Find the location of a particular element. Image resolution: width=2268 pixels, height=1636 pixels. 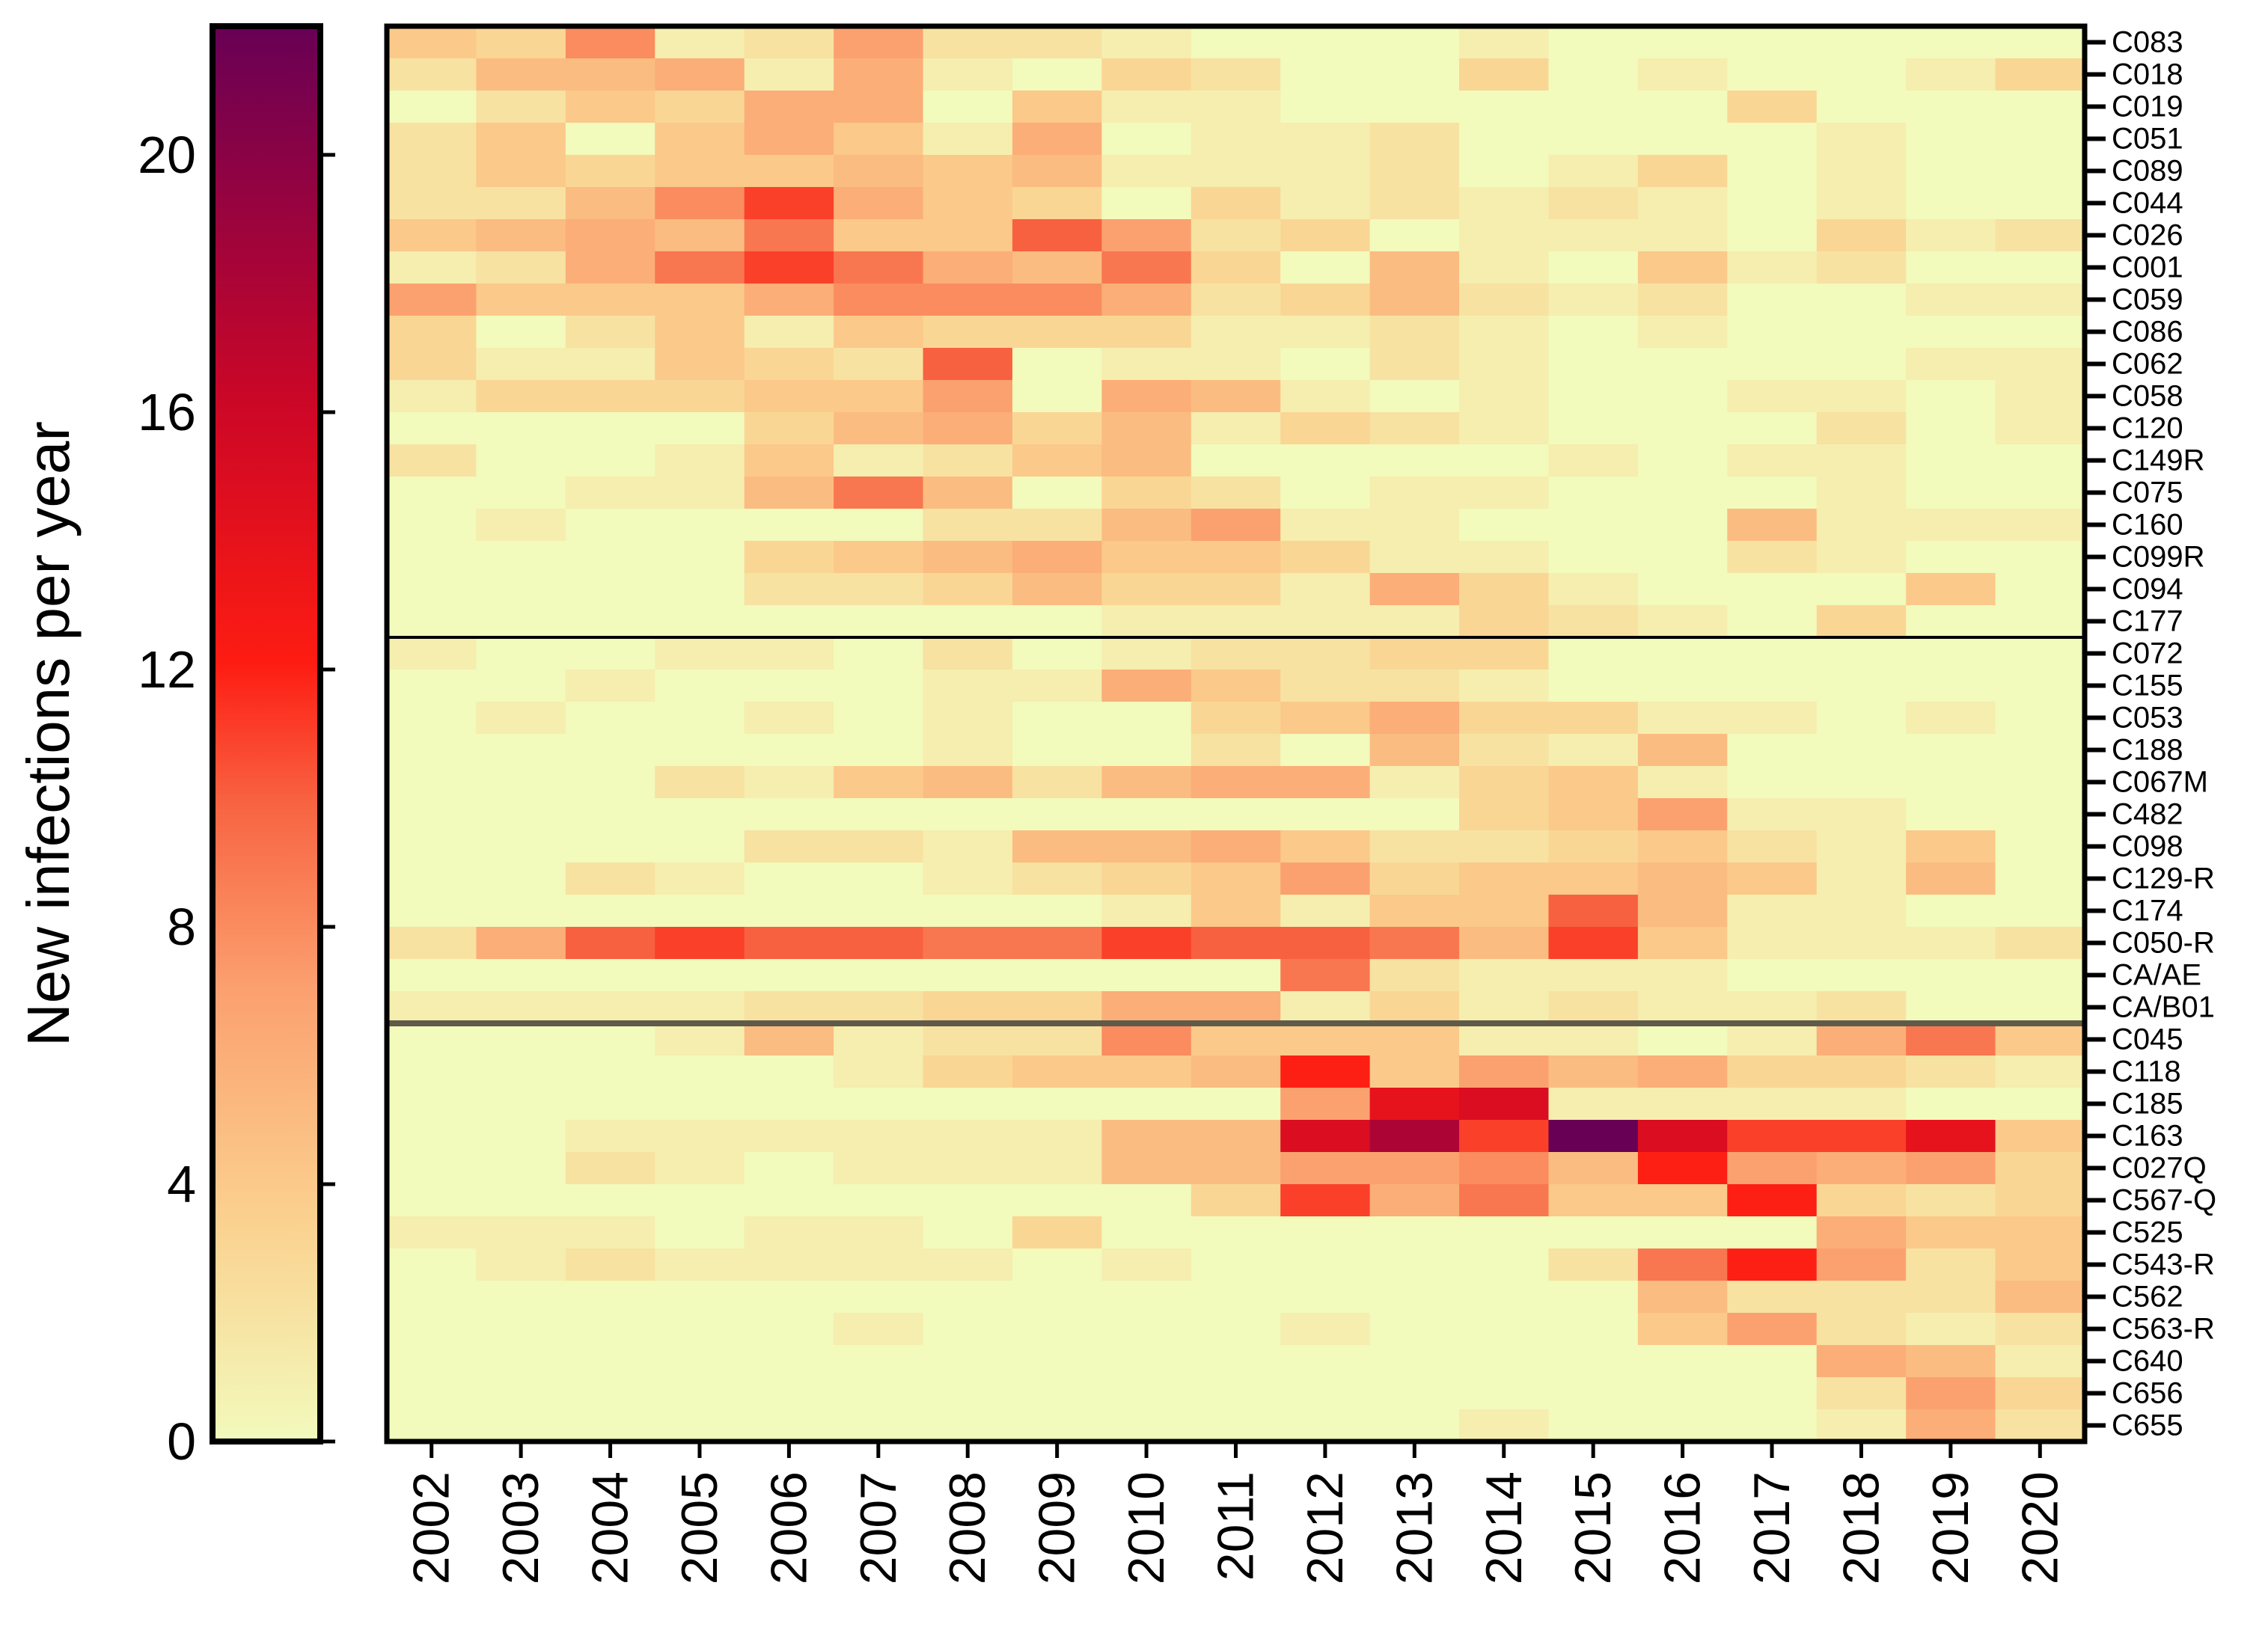

y-tick-label: C525 is located at coordinates (2147, 1232).